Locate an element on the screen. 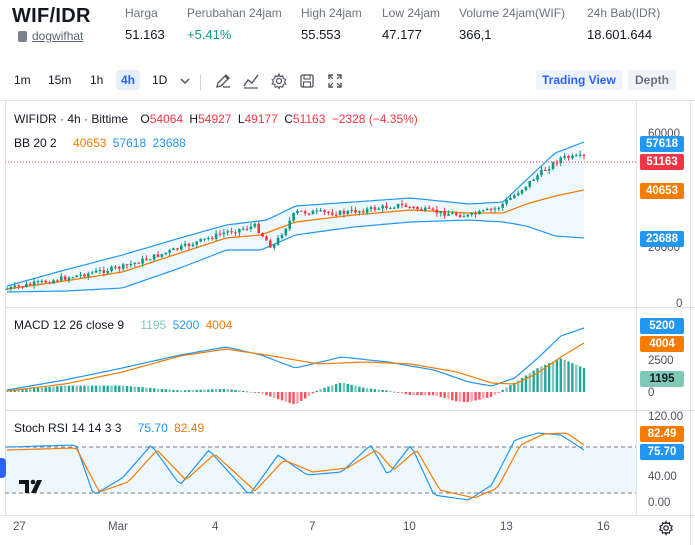 The image size is (695, 545). stat-high-label: High 24jam is located at coordinates (331, 13).